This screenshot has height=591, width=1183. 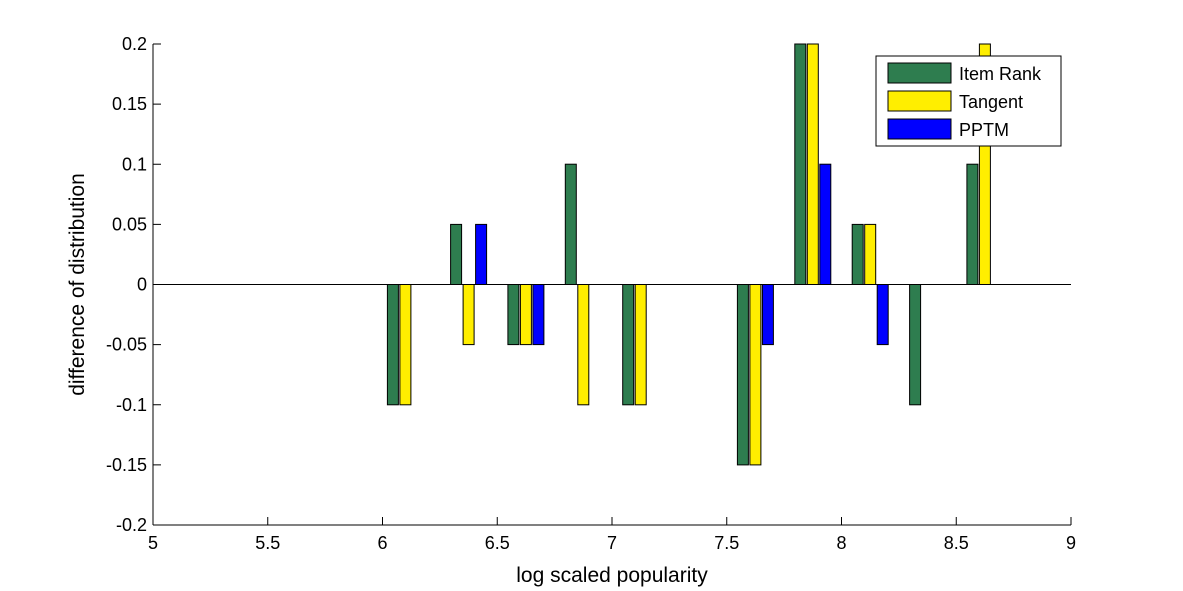 What do you see at coordinates (991, 102) in the screenshot?
I see `legend-label: Tangent` at bounding box center [991, 102].